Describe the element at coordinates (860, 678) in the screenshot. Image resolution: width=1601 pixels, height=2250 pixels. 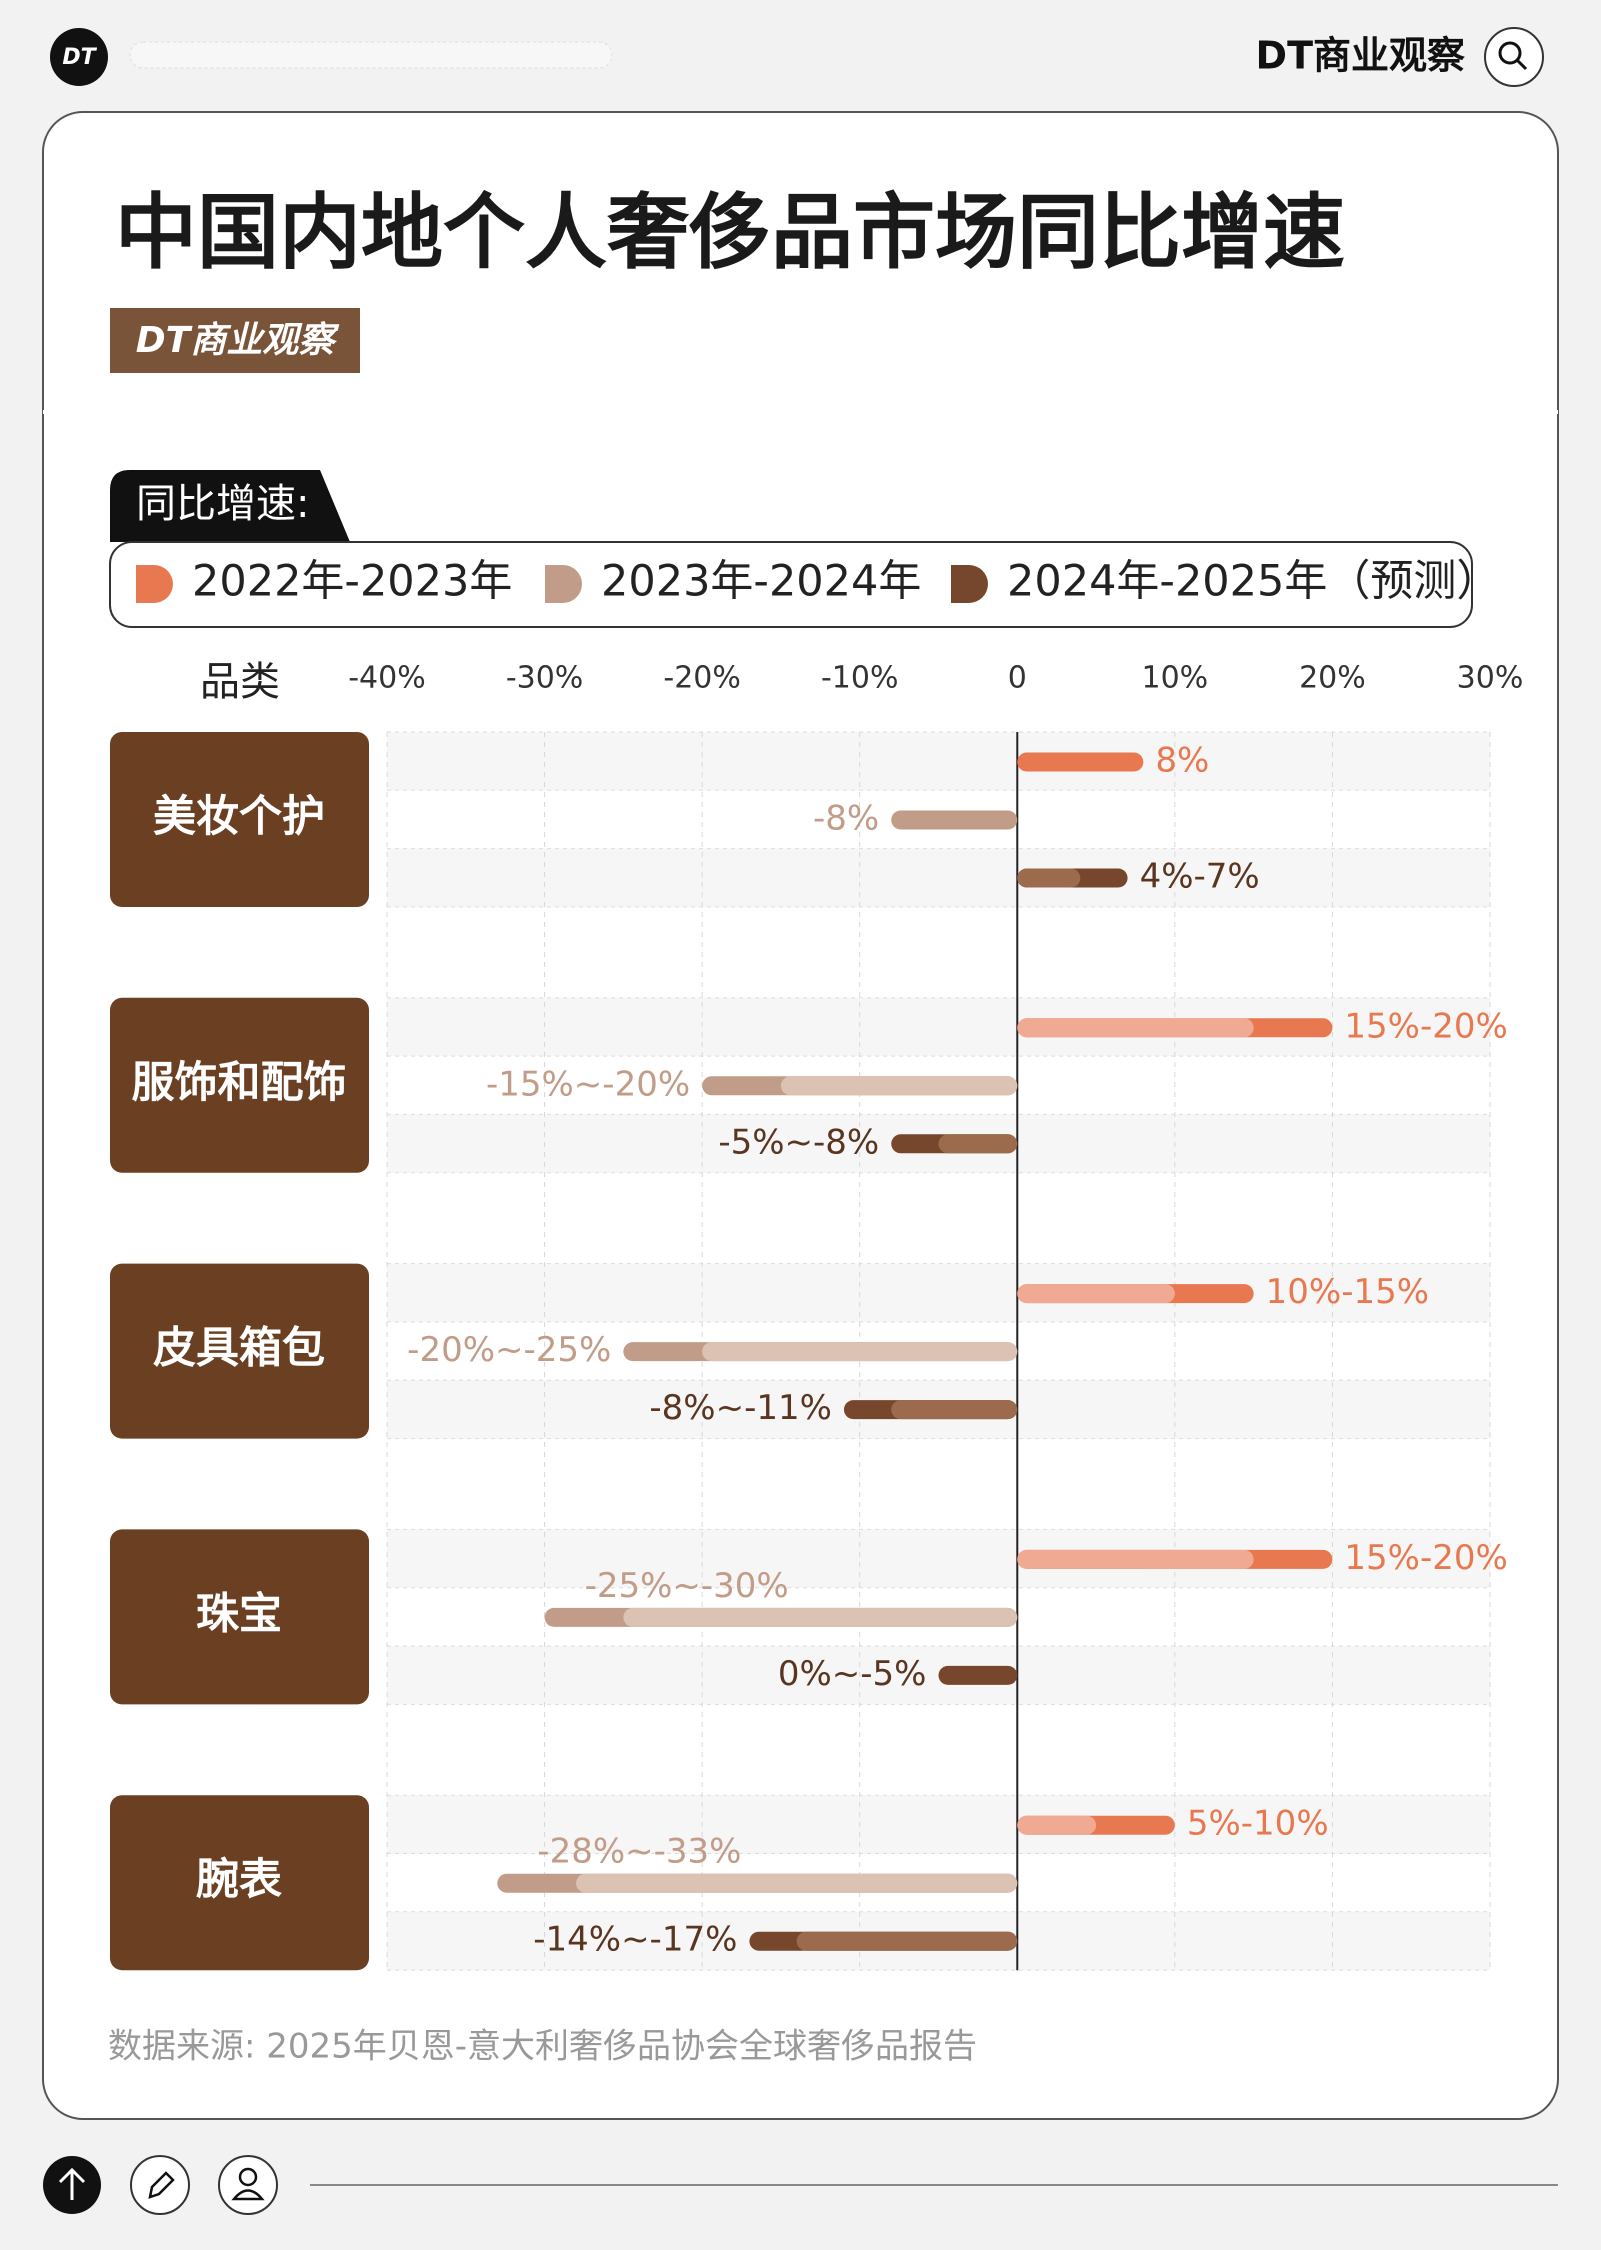
I see `x-tick-label: -10%` at that location.